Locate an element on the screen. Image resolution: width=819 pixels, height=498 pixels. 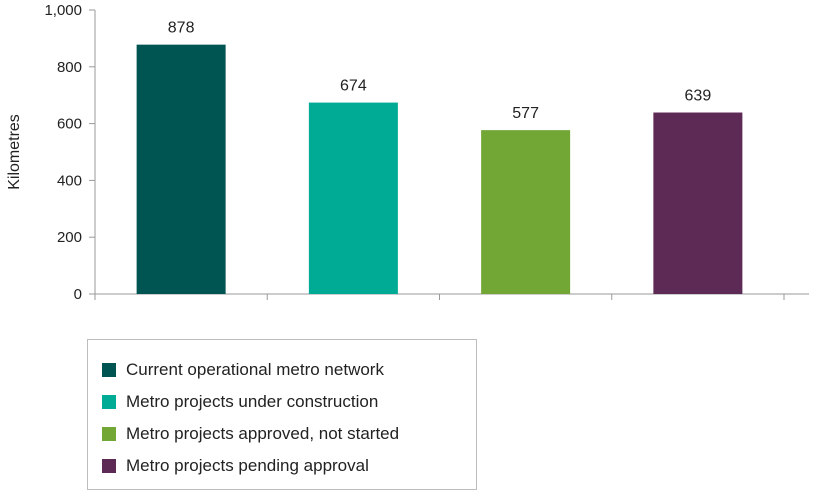
legend-item: Metro projects approved, not started is located at coordinates (289, 434).